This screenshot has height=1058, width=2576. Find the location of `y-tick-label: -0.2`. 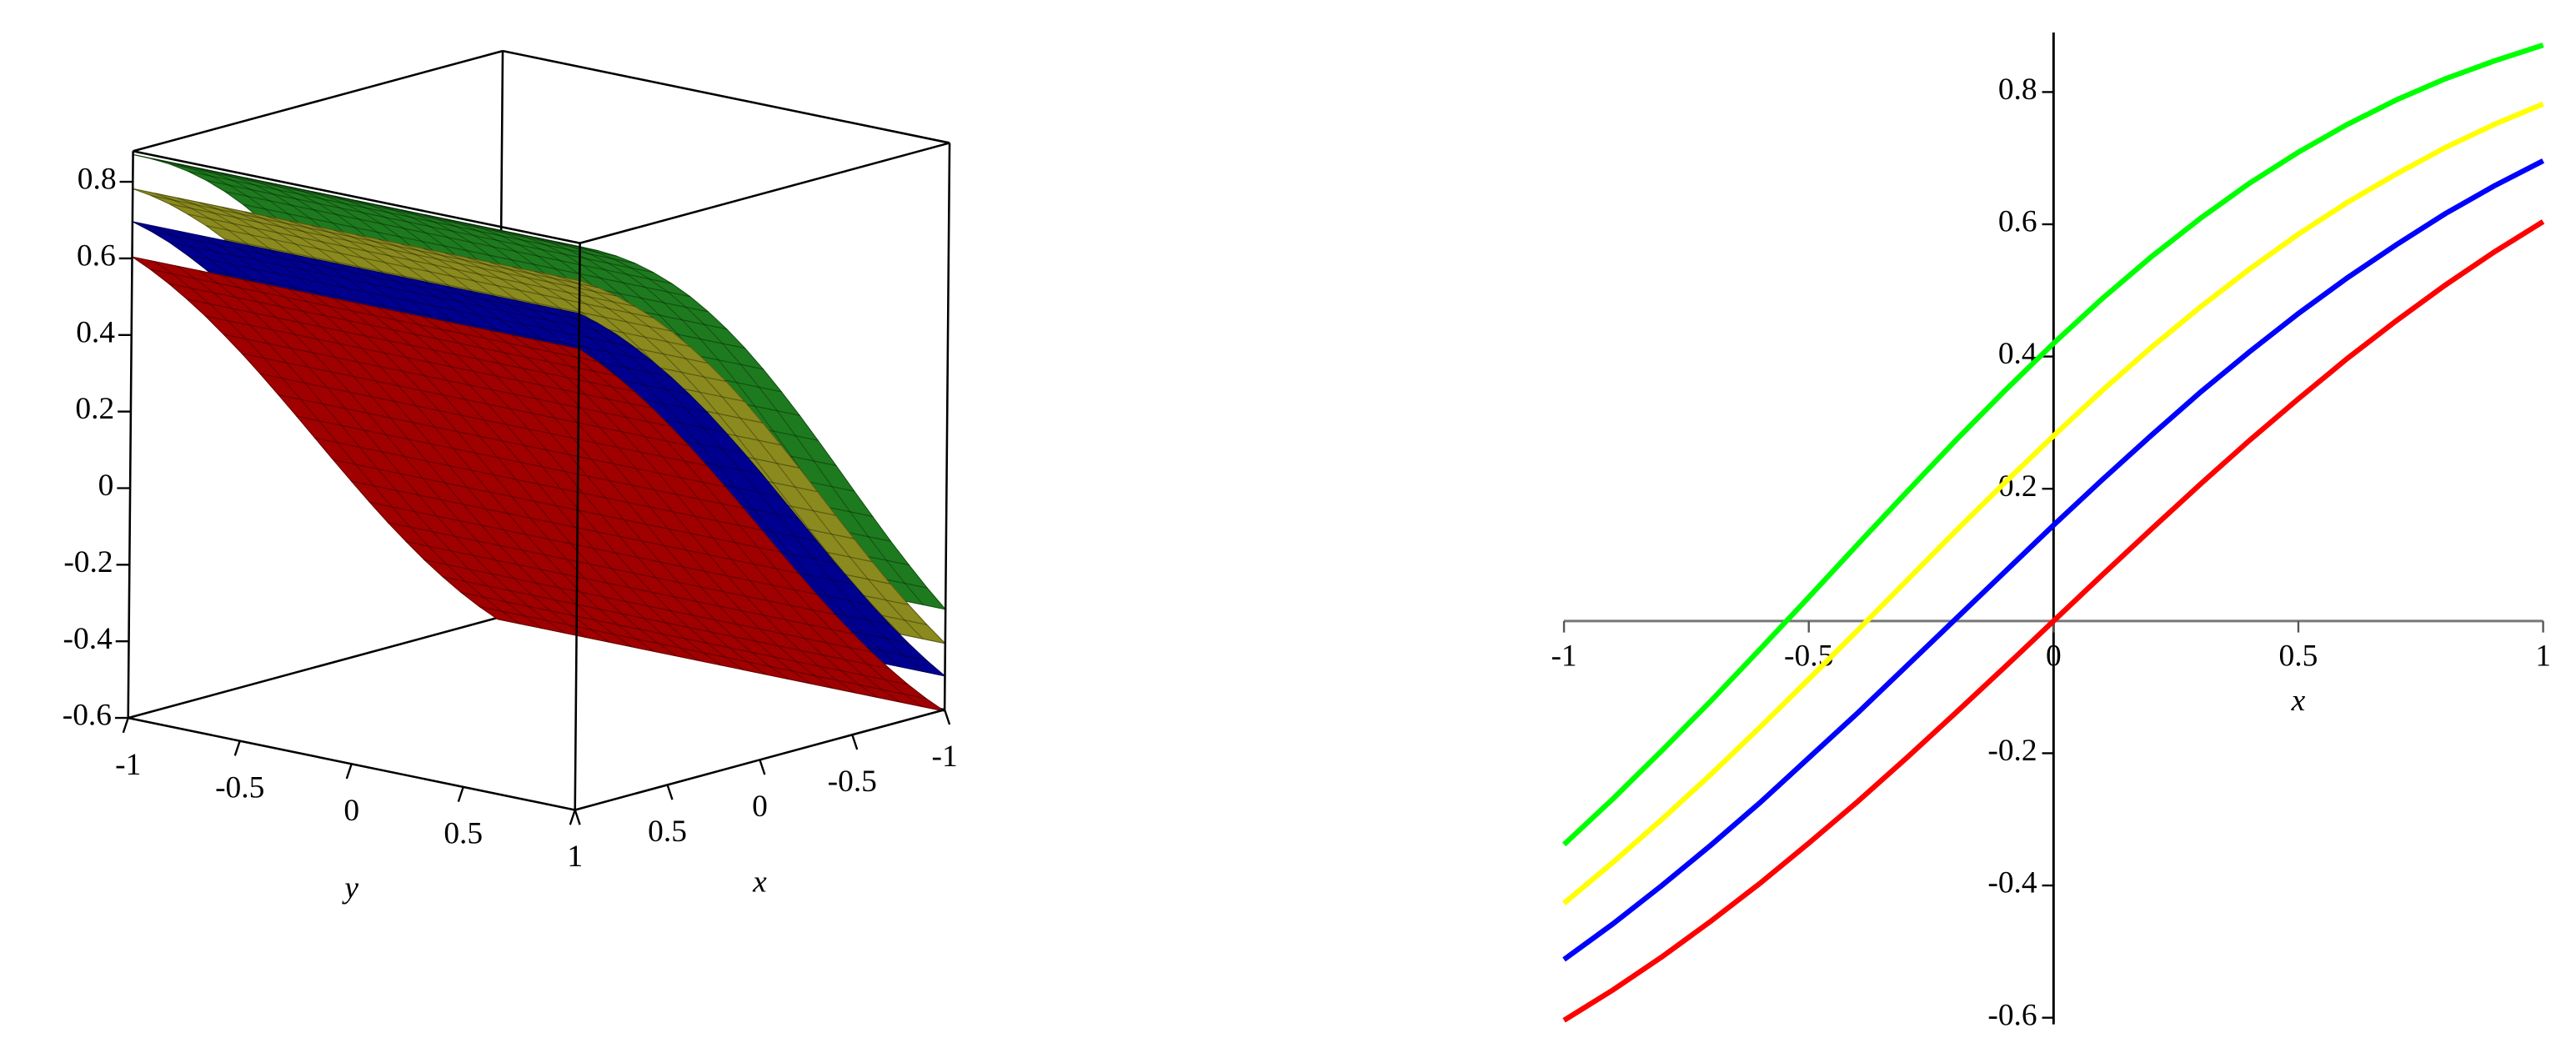

y-tick-label: -0.2 is located at coordinates (2012, 751).